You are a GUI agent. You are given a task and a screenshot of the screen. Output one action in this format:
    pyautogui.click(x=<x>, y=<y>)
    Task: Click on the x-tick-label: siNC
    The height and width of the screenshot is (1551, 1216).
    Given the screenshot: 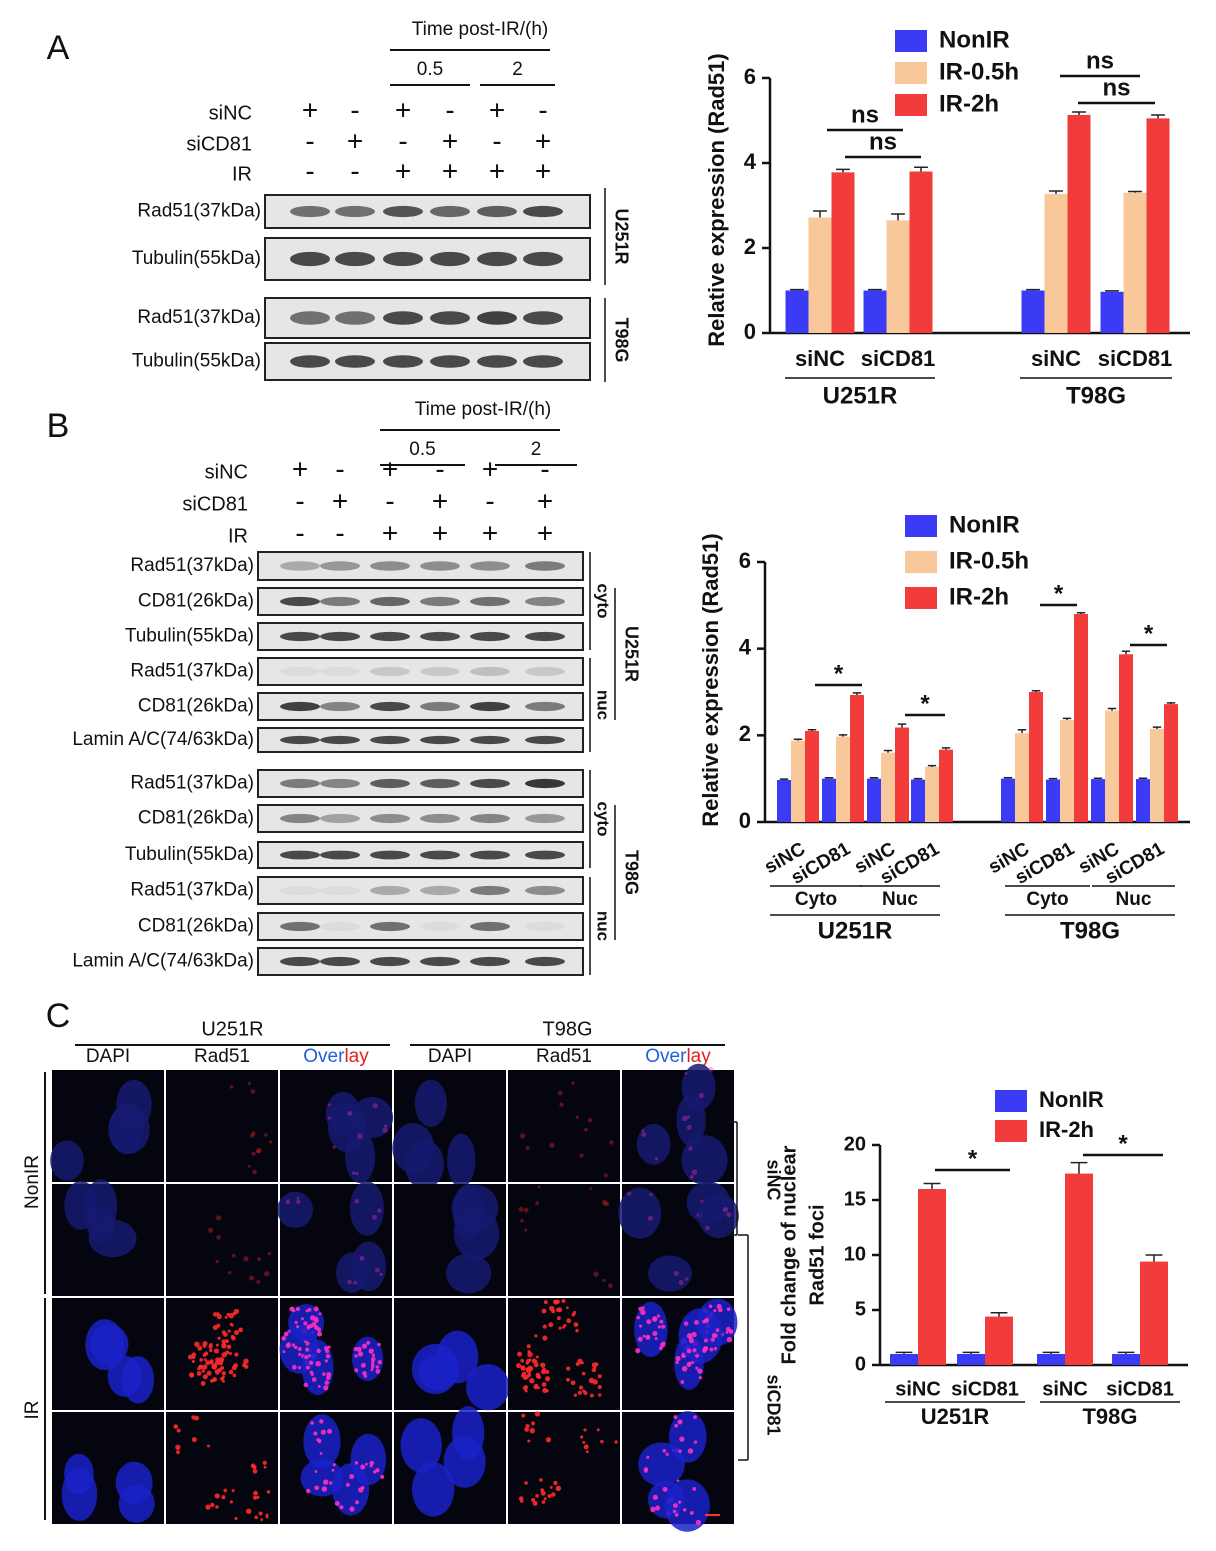 What is the action you would take?
    pyautogui.click(x=820, y=358)
    